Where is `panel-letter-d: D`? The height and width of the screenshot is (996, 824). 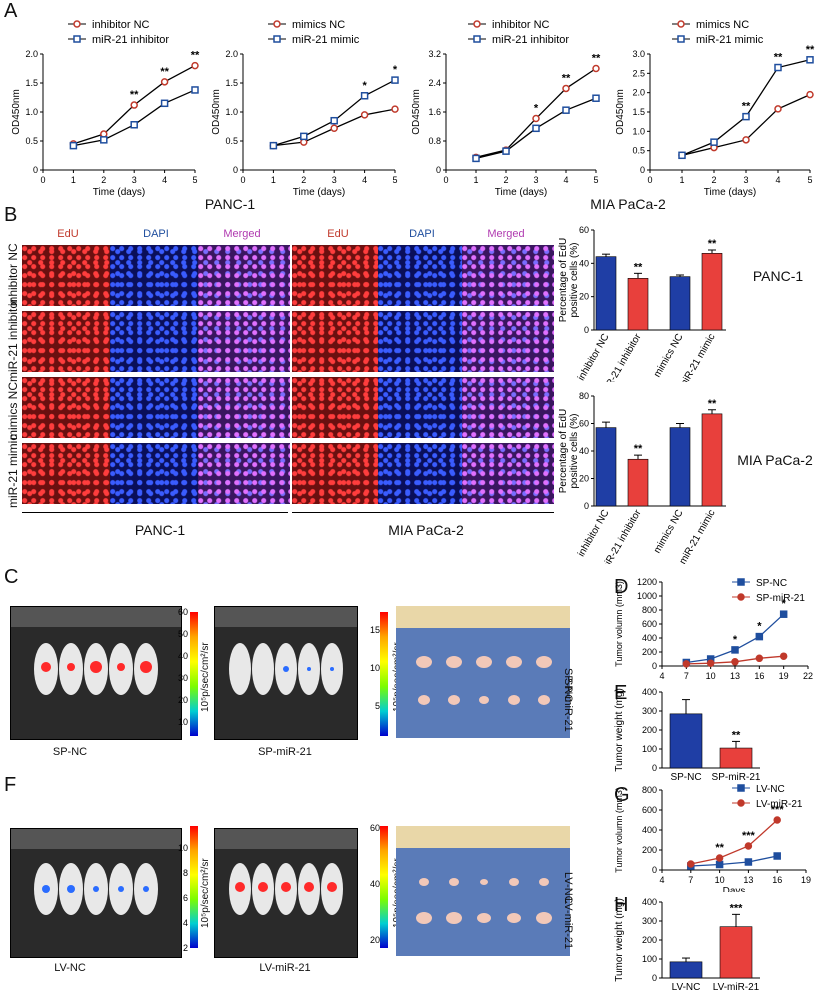 panel-letter-d: D is located at coordinates (621, 587).